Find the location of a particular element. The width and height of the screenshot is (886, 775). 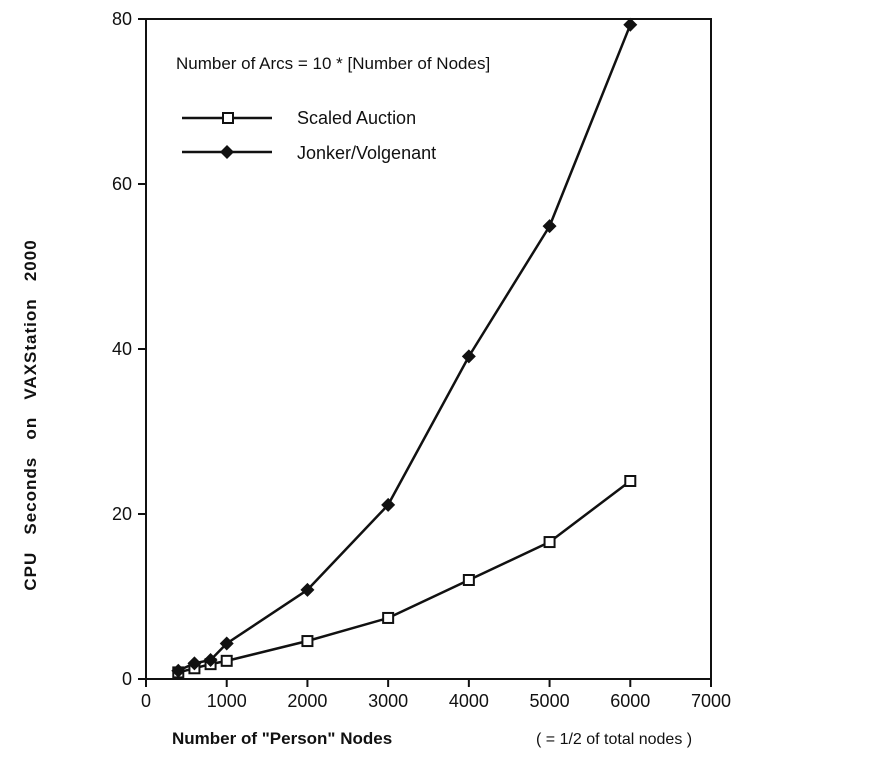

y-axis-label: CPU Seconds on VAXStation 2000 is located at coordinates (30, 414).